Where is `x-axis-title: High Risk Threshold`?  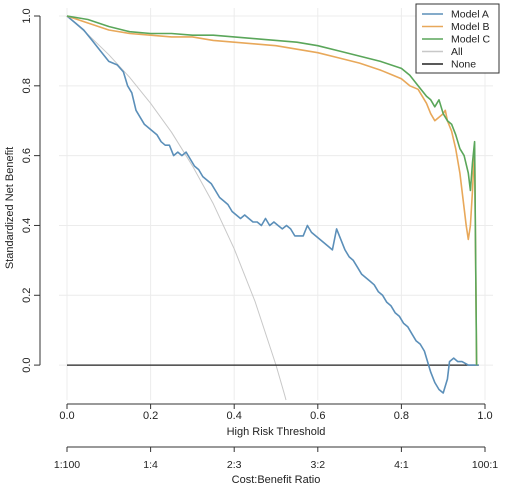 x-axis-title: High Risk Threshold is located at coordinates (276, 432).